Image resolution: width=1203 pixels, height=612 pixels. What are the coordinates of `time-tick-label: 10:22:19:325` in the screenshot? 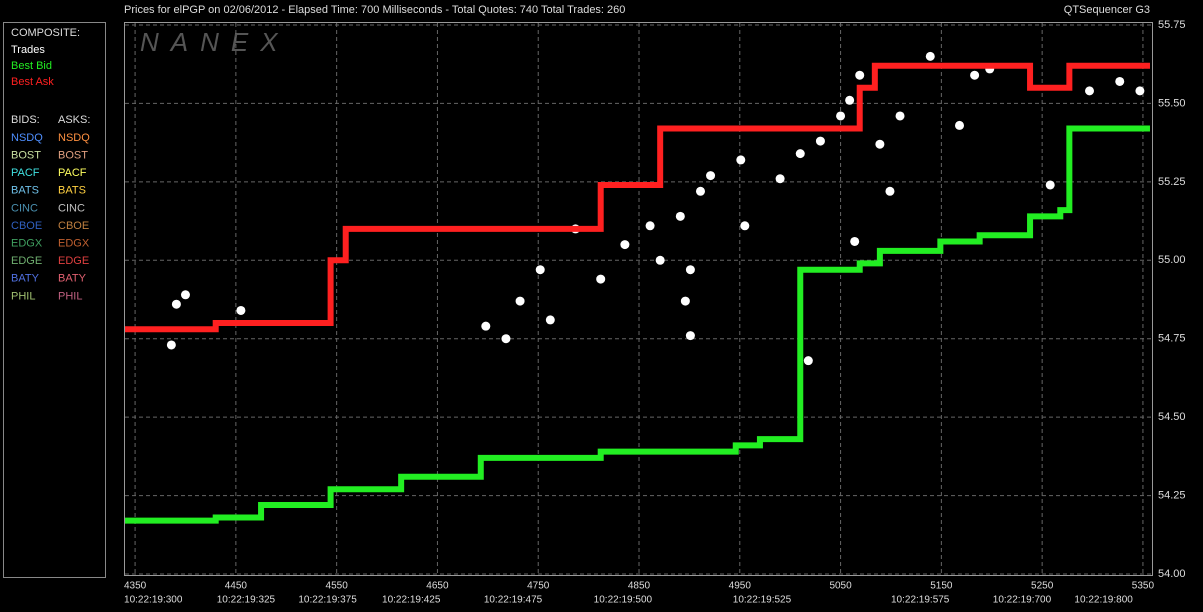 It's located at (246, 600).